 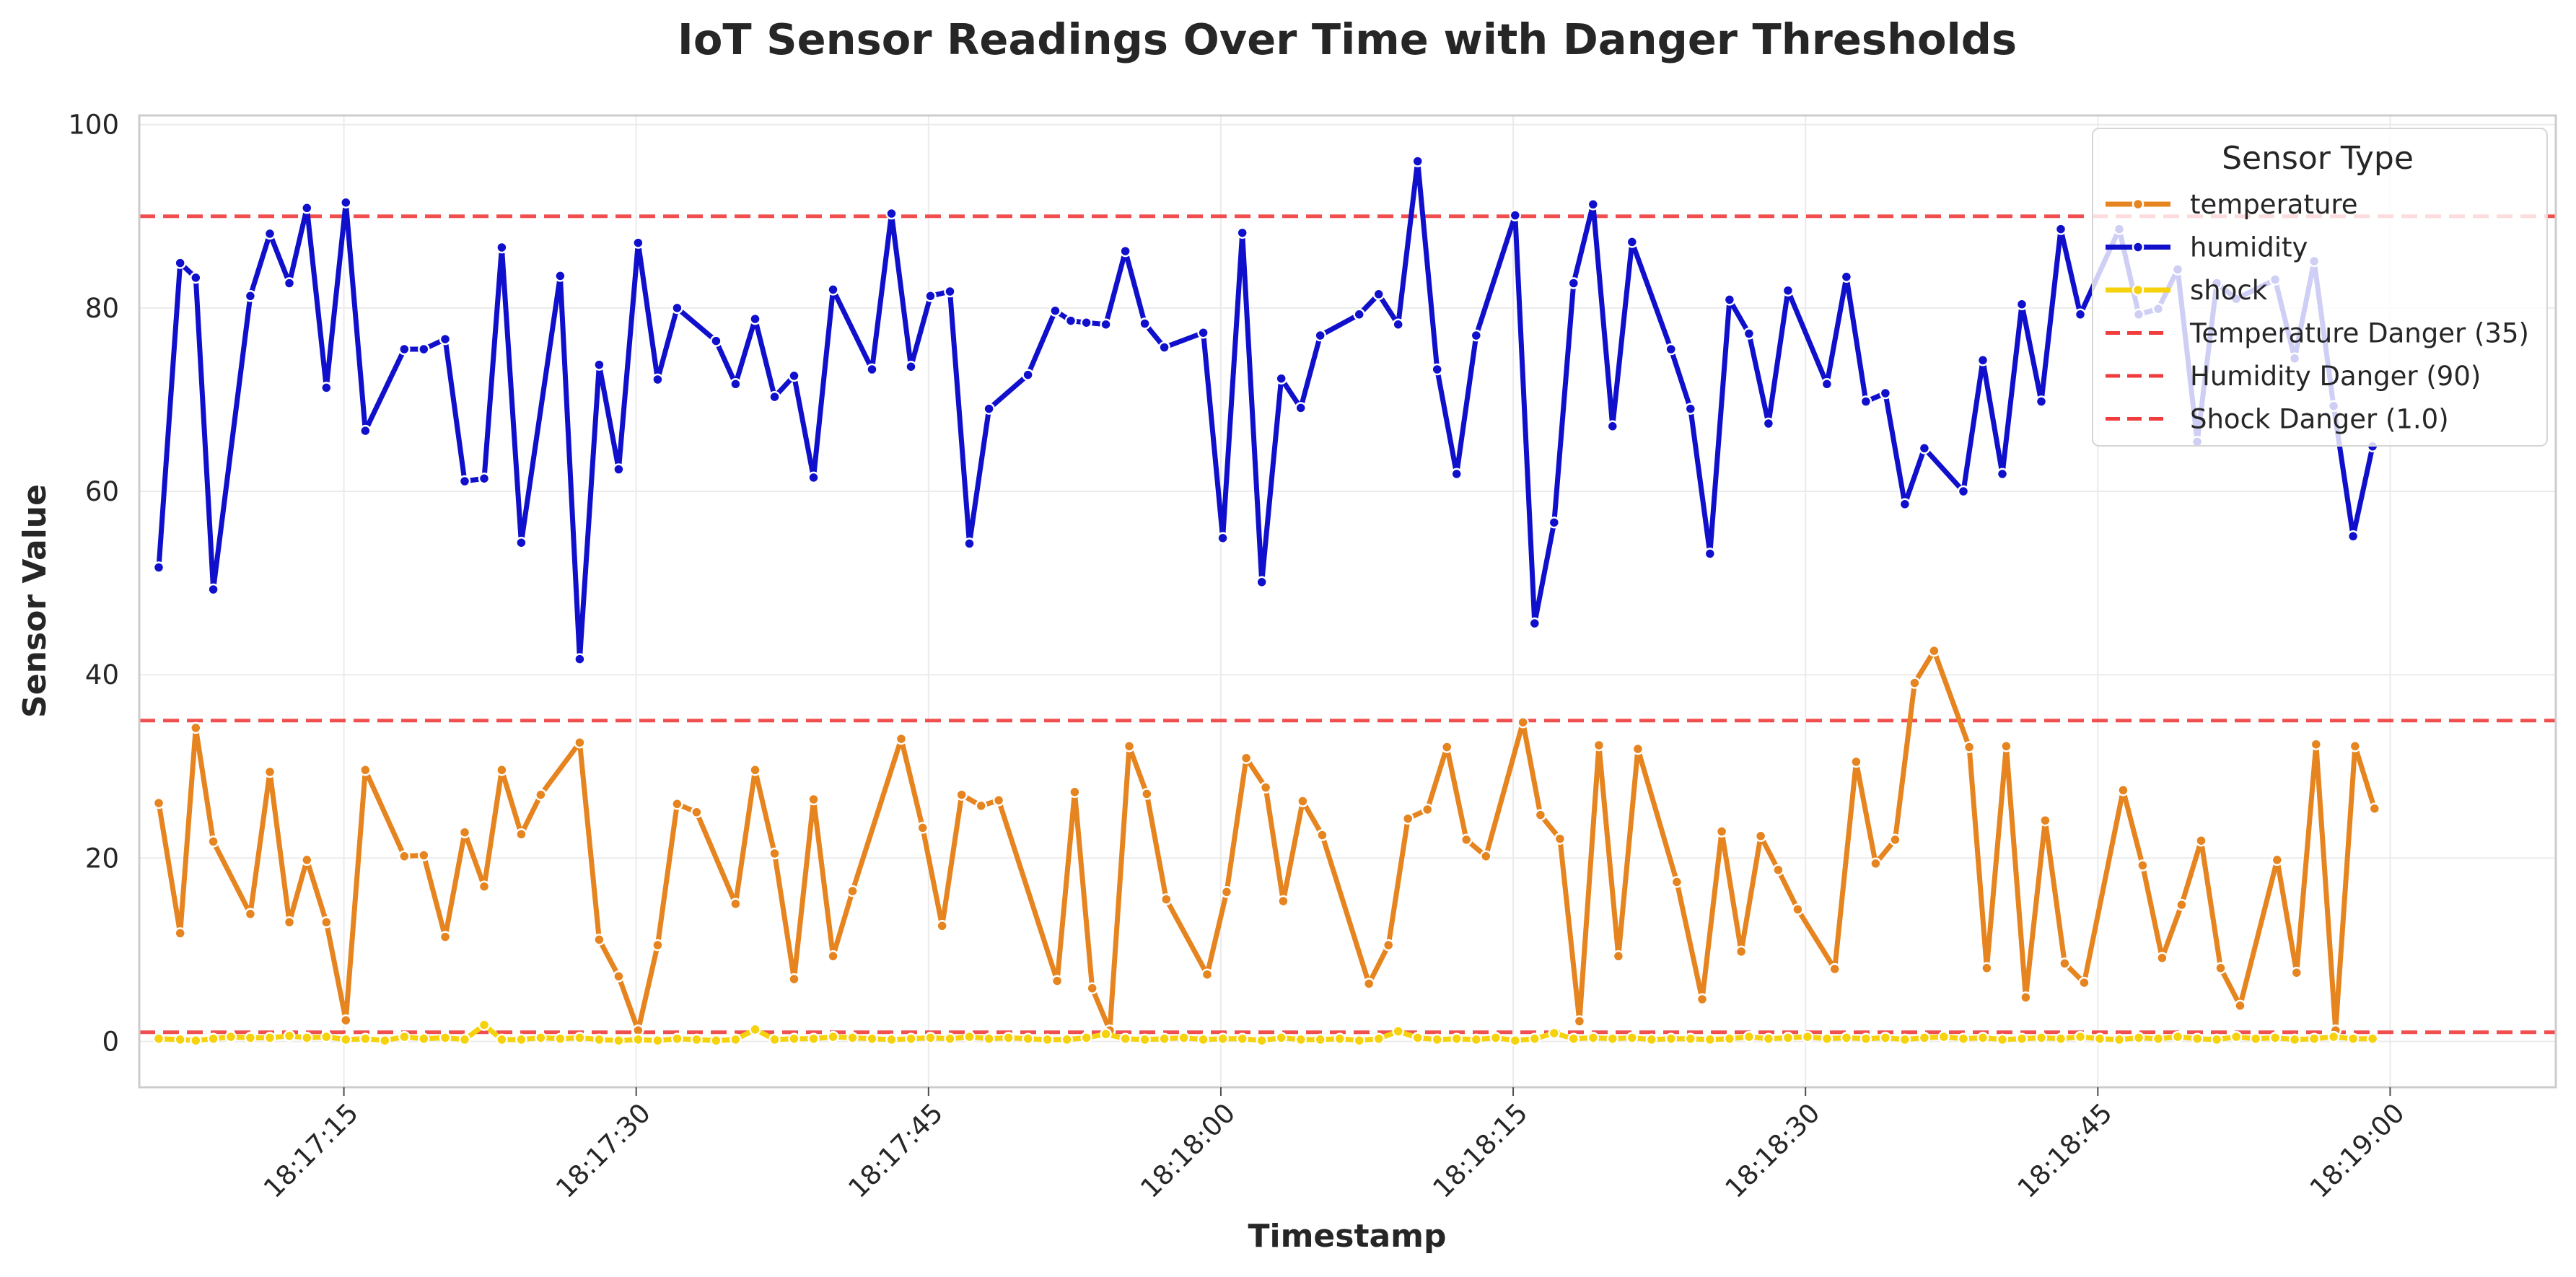 What do you see at coordinates (102, 674) in the screenshot?
I see `y-tick-label: 40` at bounding box center [102, 674].